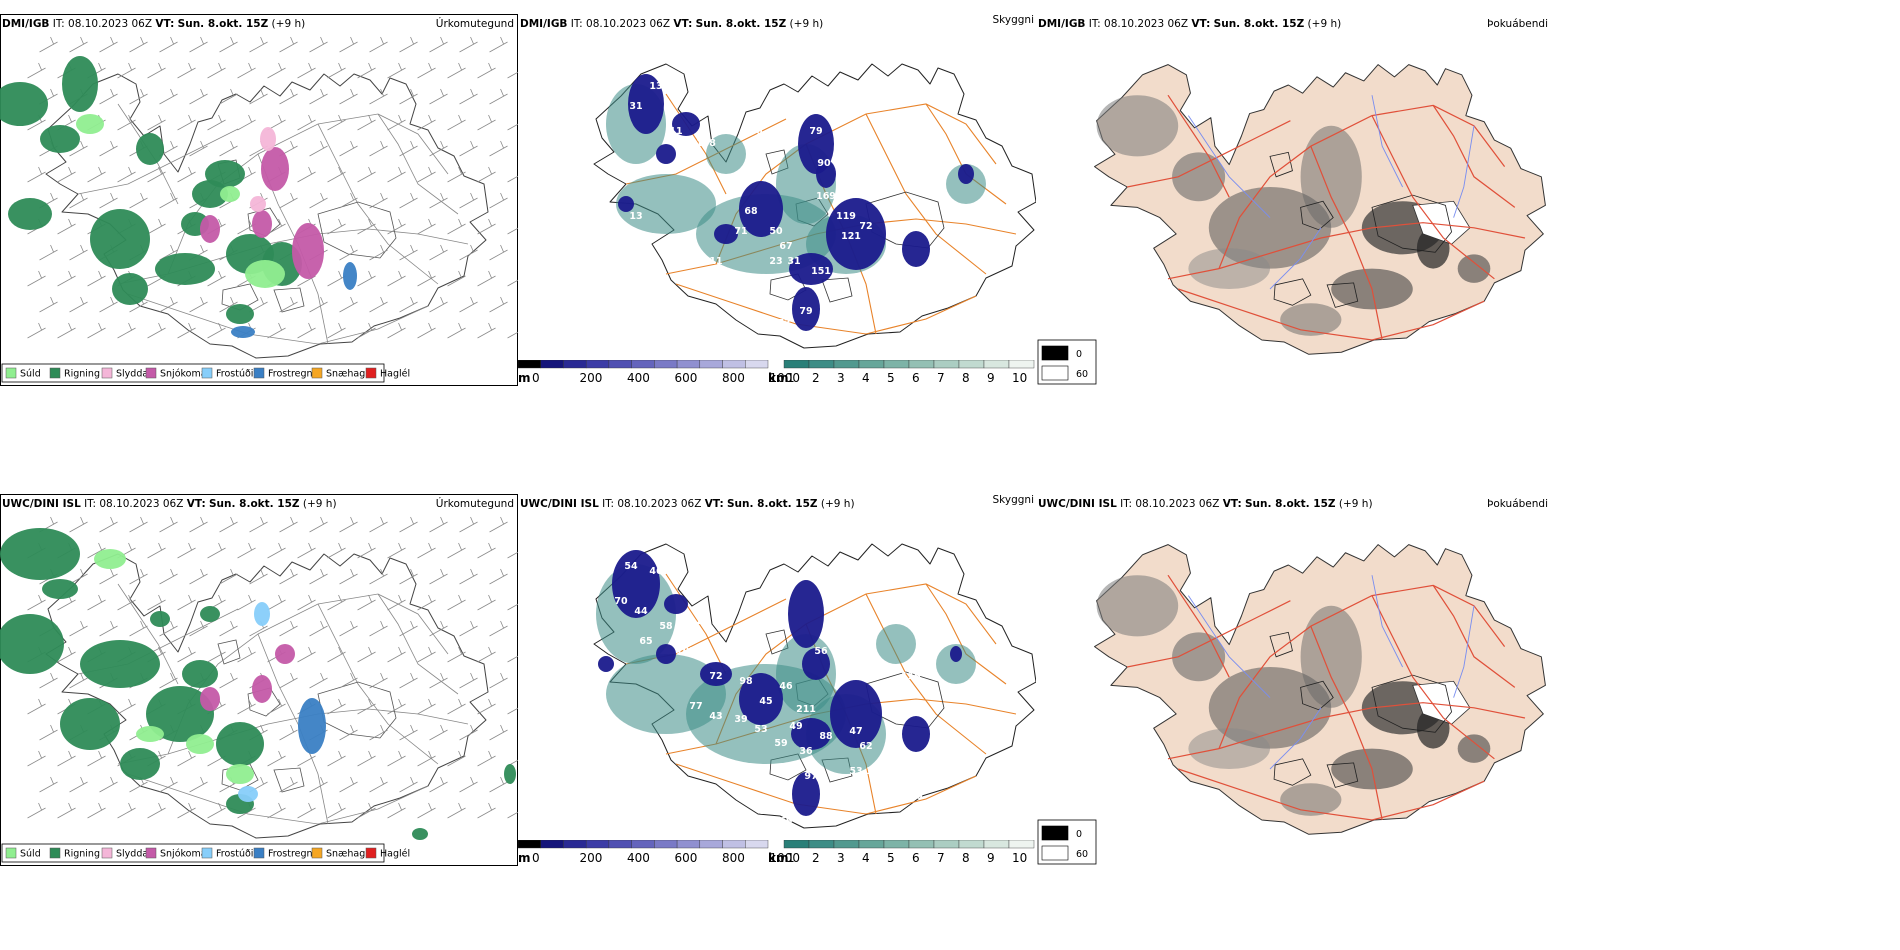 The width and height of the screenshot is (1900, 950). I want to click on elevation-value: 64, so click(856, 281).